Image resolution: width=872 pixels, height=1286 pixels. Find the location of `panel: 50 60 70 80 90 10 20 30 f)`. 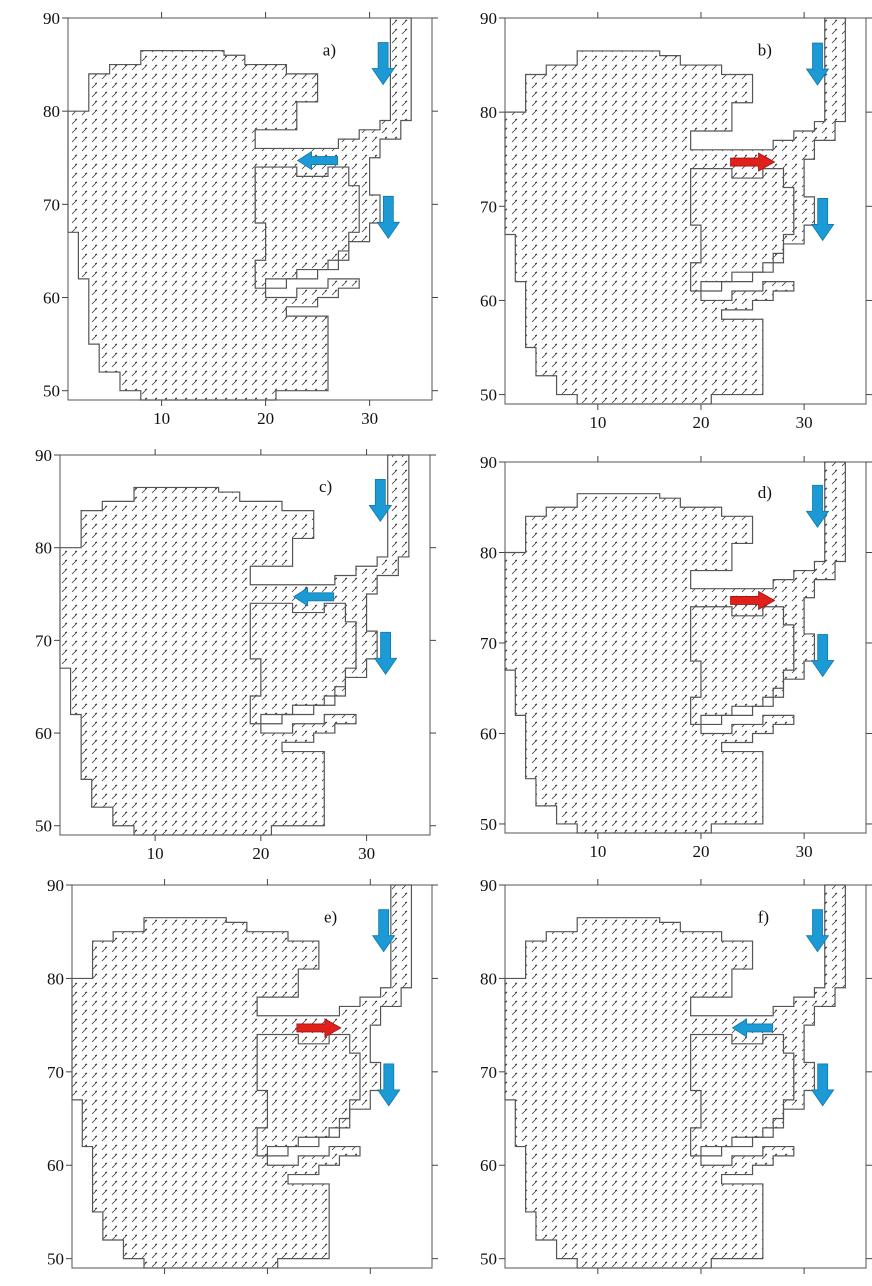

panel: 50 60 70 80 90 10 20 30 f) is located at coordinates (676, 1081).